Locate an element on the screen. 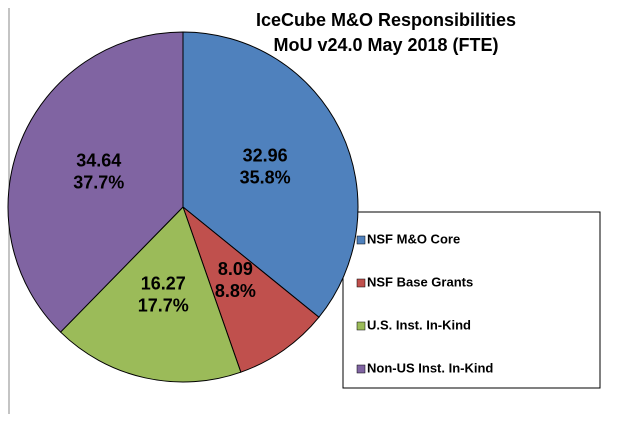  legend-label: NSF Base Grants is located at coordinates (420, 281).